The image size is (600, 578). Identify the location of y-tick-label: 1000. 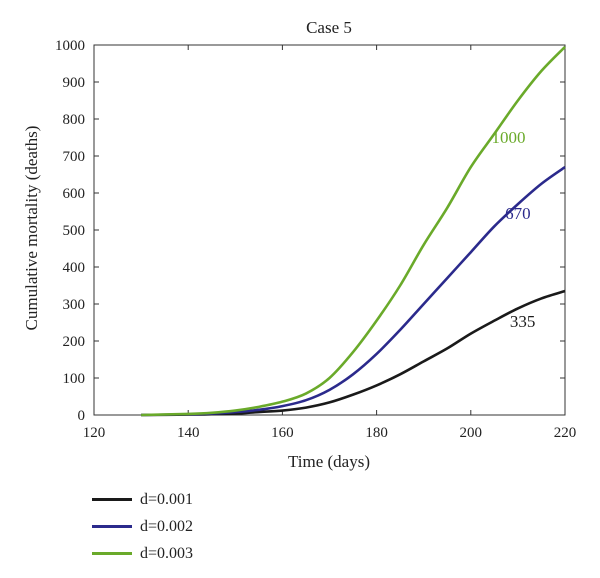
(70, 46).